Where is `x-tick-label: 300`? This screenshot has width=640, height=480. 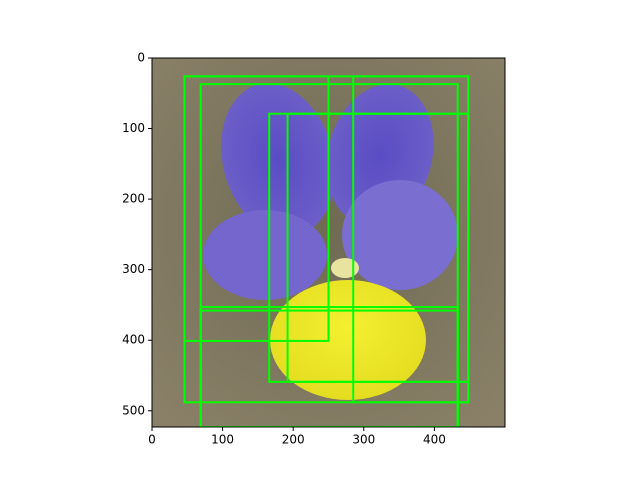 x-tick-label: 300 is located at coordinates (363, 440).